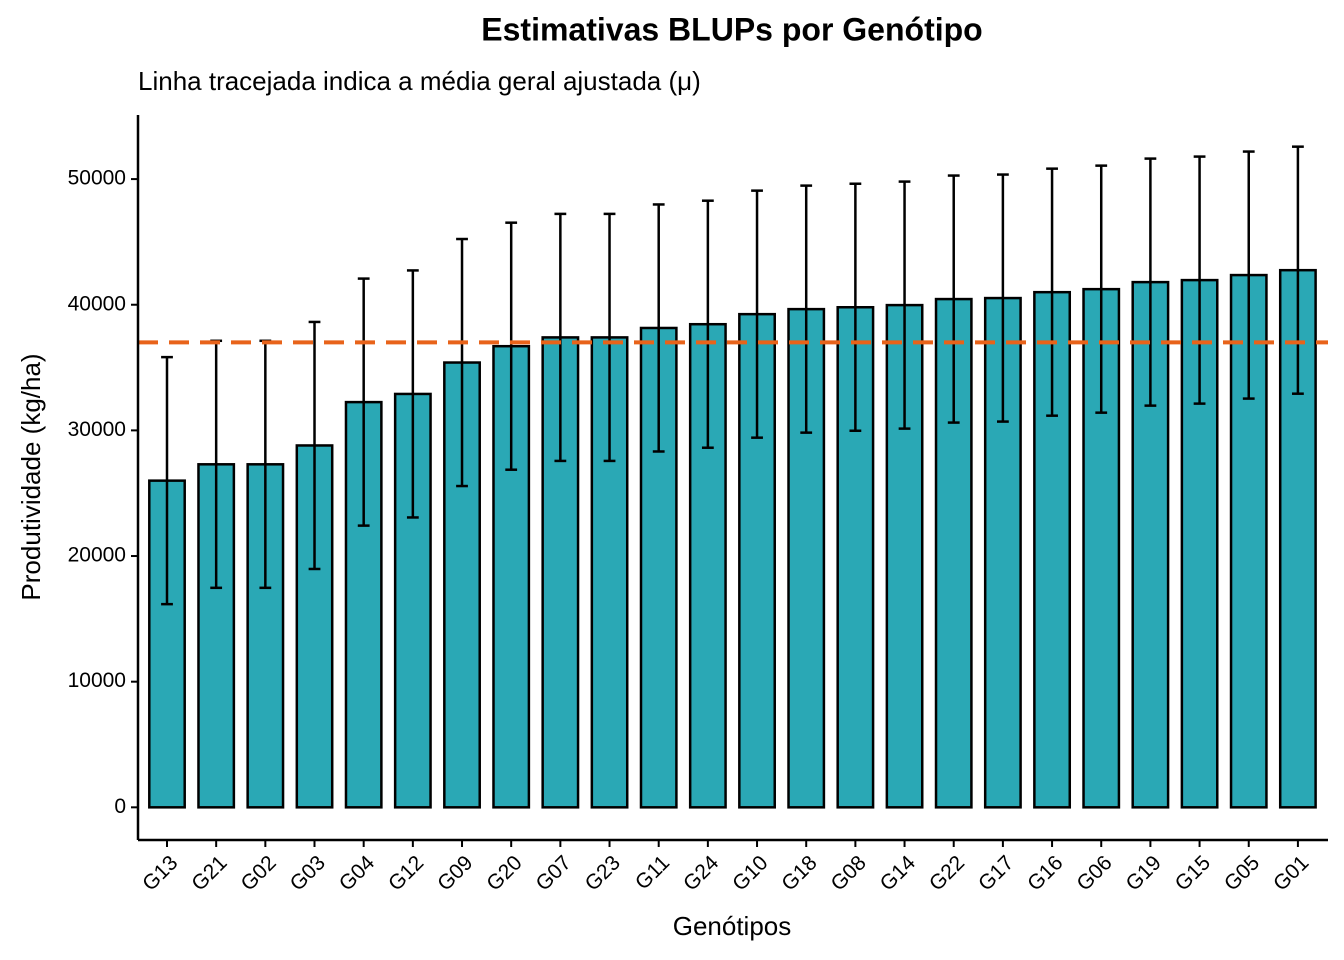 The height and width of the screenshot is (960, 1344). I want to click on y-tick-label: 50000, so click(97, 178).